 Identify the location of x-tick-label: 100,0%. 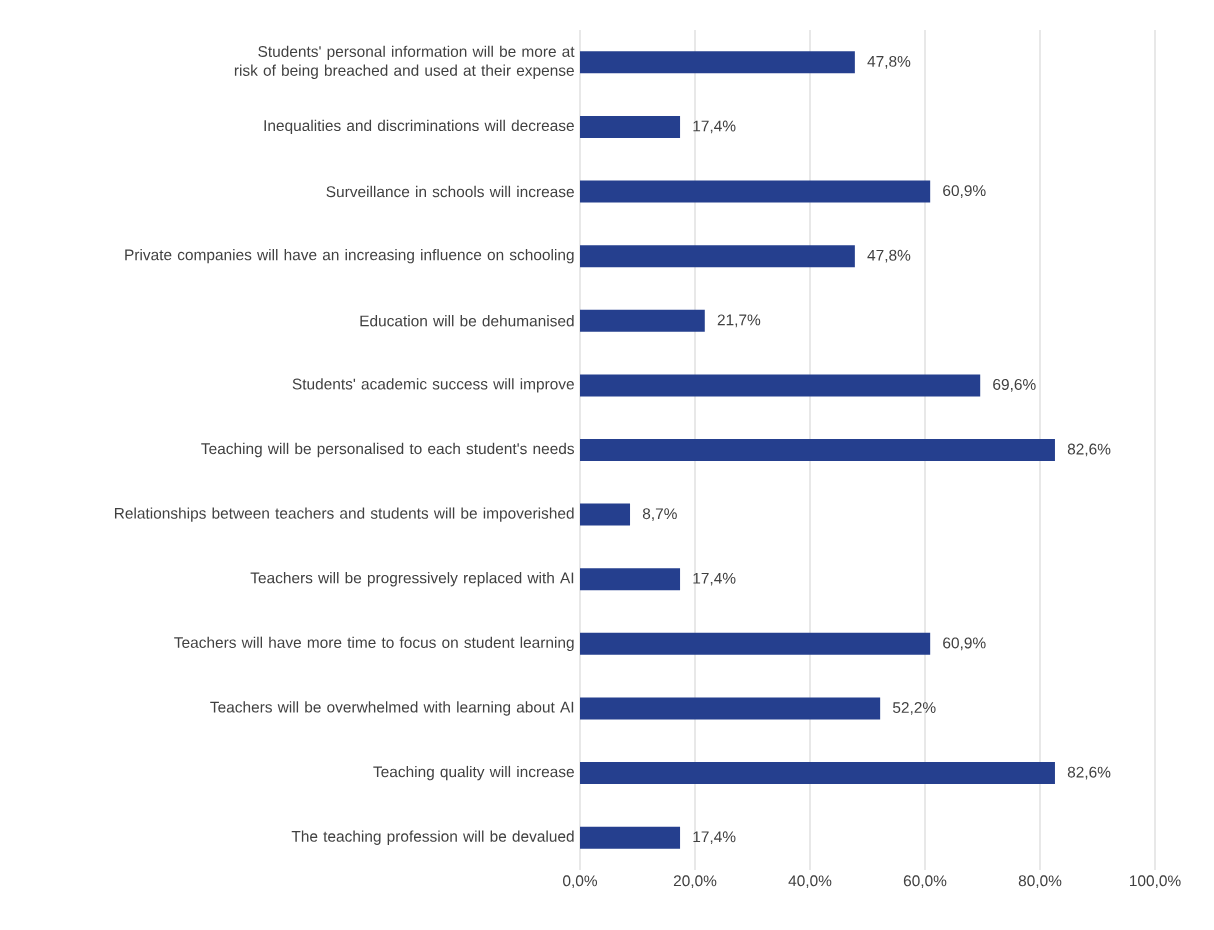
(1155, 882).